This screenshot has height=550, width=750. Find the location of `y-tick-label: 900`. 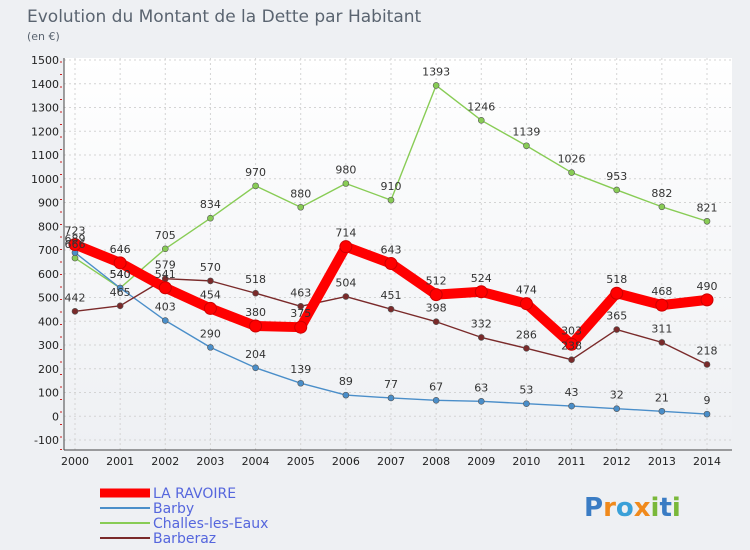

y-tick-label: 900 is located at coordinates (48, 203).